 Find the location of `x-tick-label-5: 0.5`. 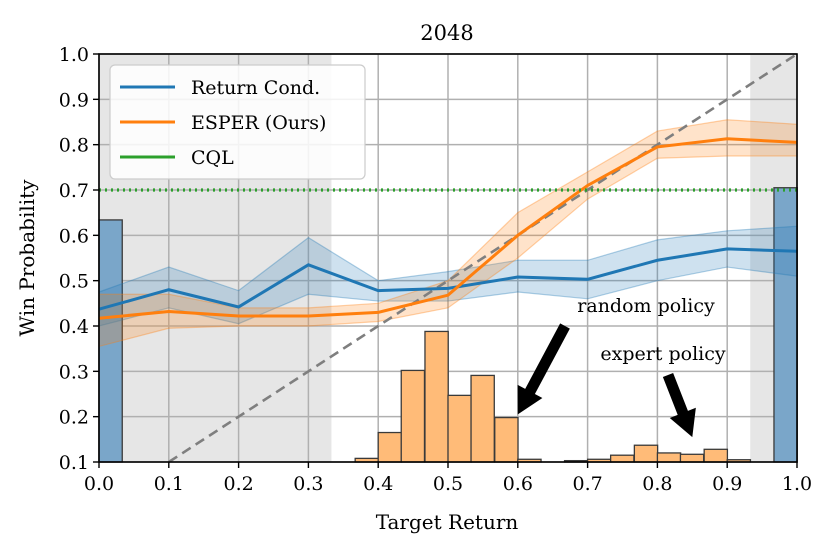

x-tick-label-5: 0.5 is located at coordinates (448, 484).